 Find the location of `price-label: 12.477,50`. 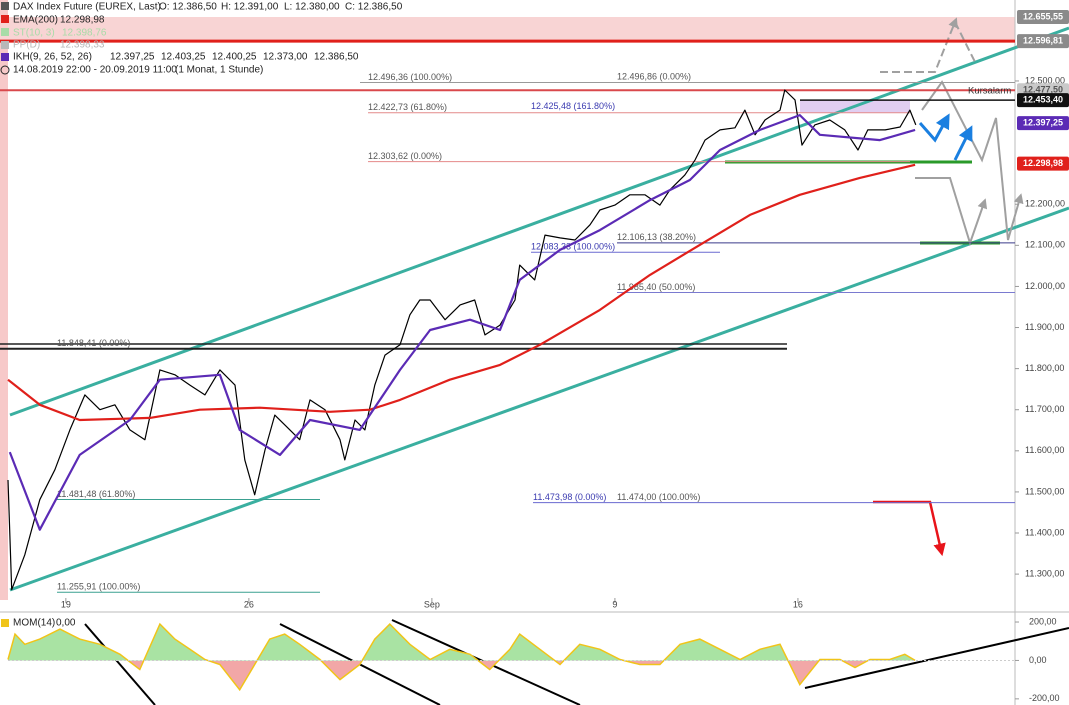

price-label: 12.477,50 is located at coordinates (1043, 90).